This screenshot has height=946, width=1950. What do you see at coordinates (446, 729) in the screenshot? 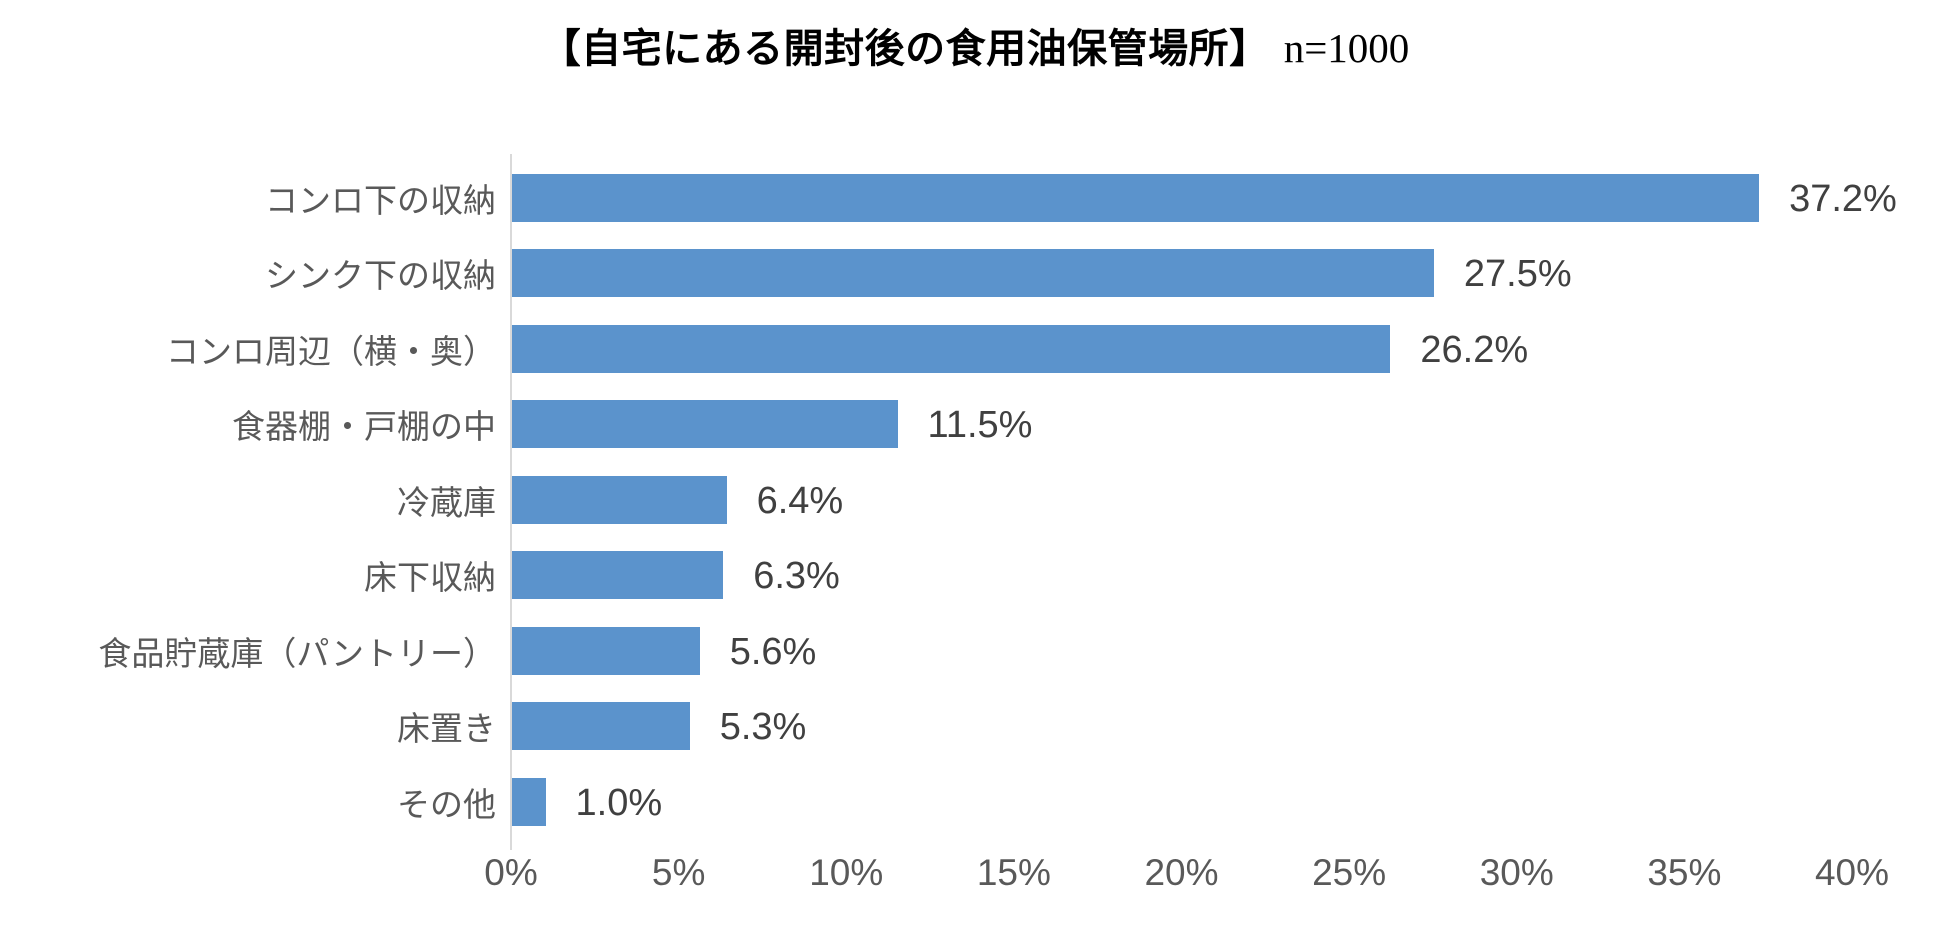
I see `category-label: 床置き` at bounding box center [446, 729].